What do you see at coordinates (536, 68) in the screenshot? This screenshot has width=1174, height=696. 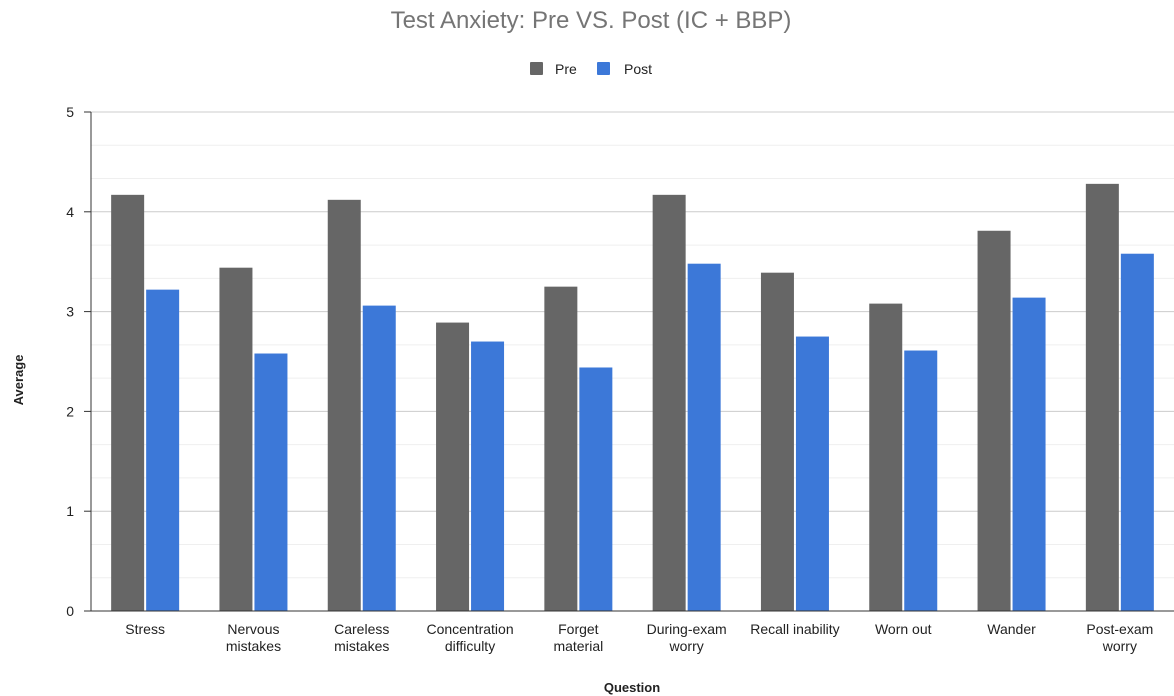 I see `legend-swatch-pre` at bounding box center [536, 68].